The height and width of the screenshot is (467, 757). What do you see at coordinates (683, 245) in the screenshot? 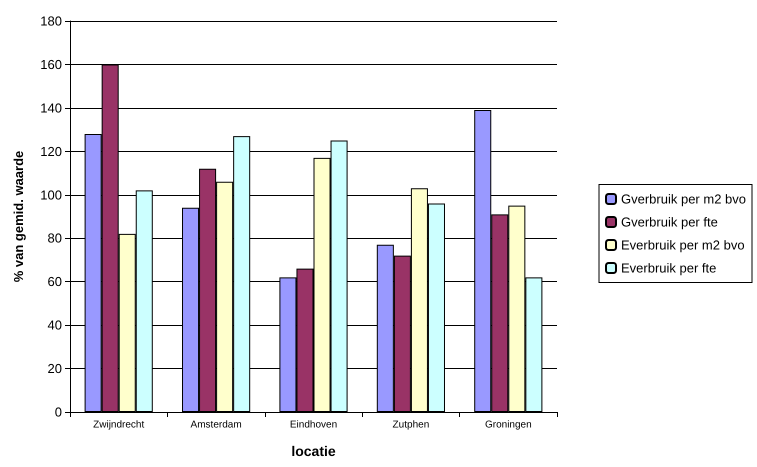
I see `legend-label: Everbruik per m2 bvo` at bounding box center [683, 245].